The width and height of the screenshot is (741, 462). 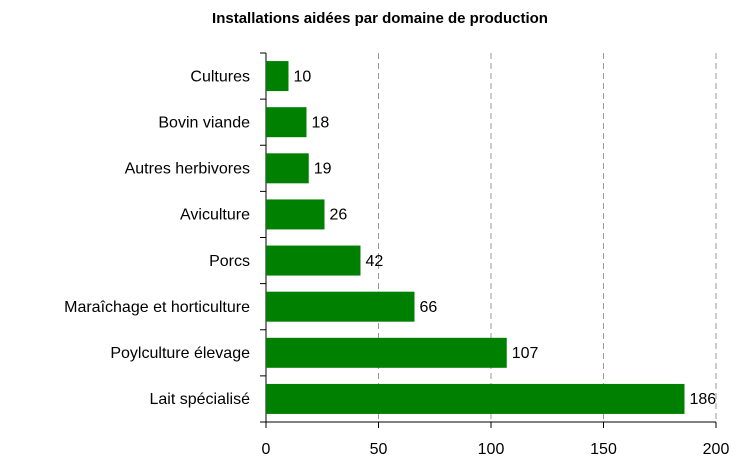 I want to click on x-tick-label: 0, so click(x=266, y=449).